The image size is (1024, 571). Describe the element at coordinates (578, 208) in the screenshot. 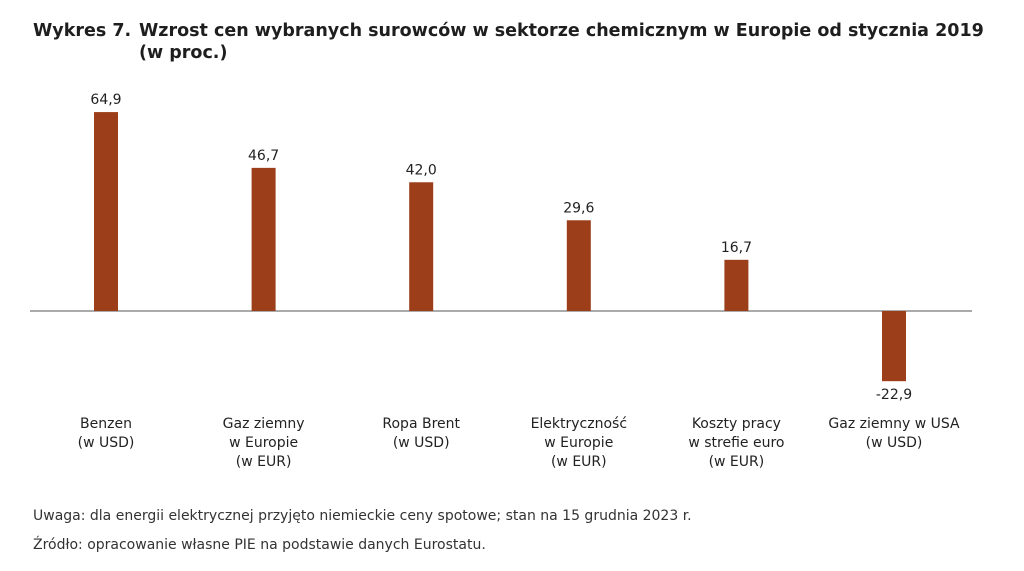

I see `data-label-4: 29,6` at that location.